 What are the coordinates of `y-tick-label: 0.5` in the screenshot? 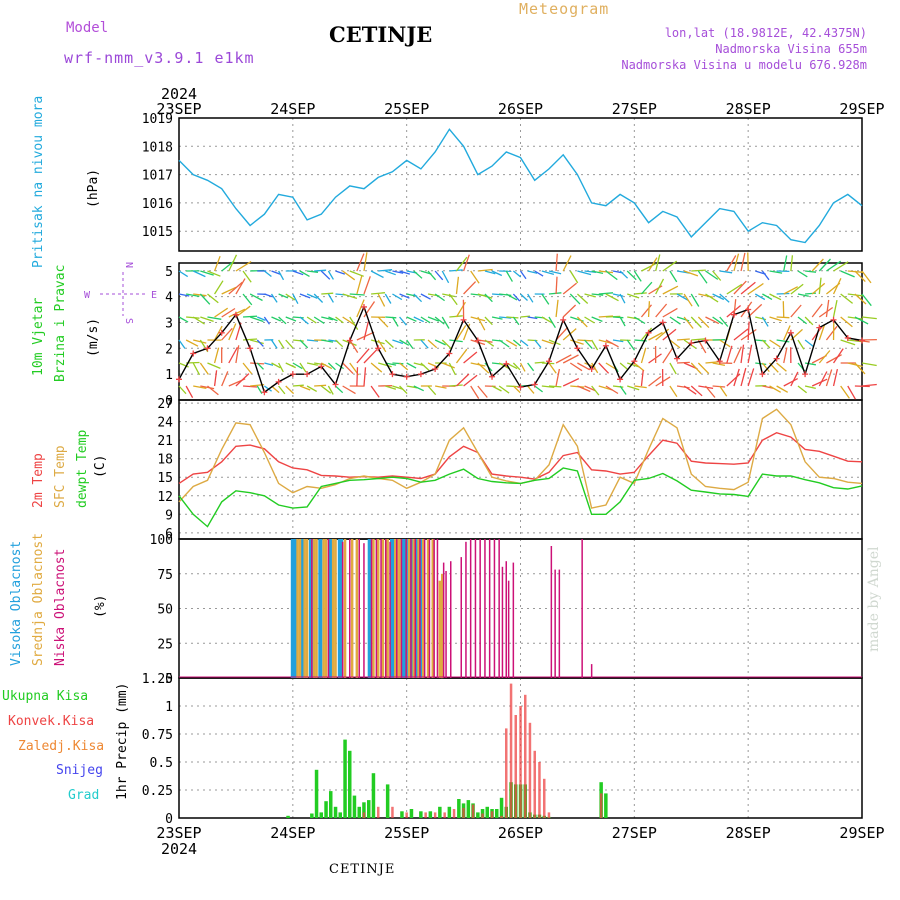 It's located at (161, 763).